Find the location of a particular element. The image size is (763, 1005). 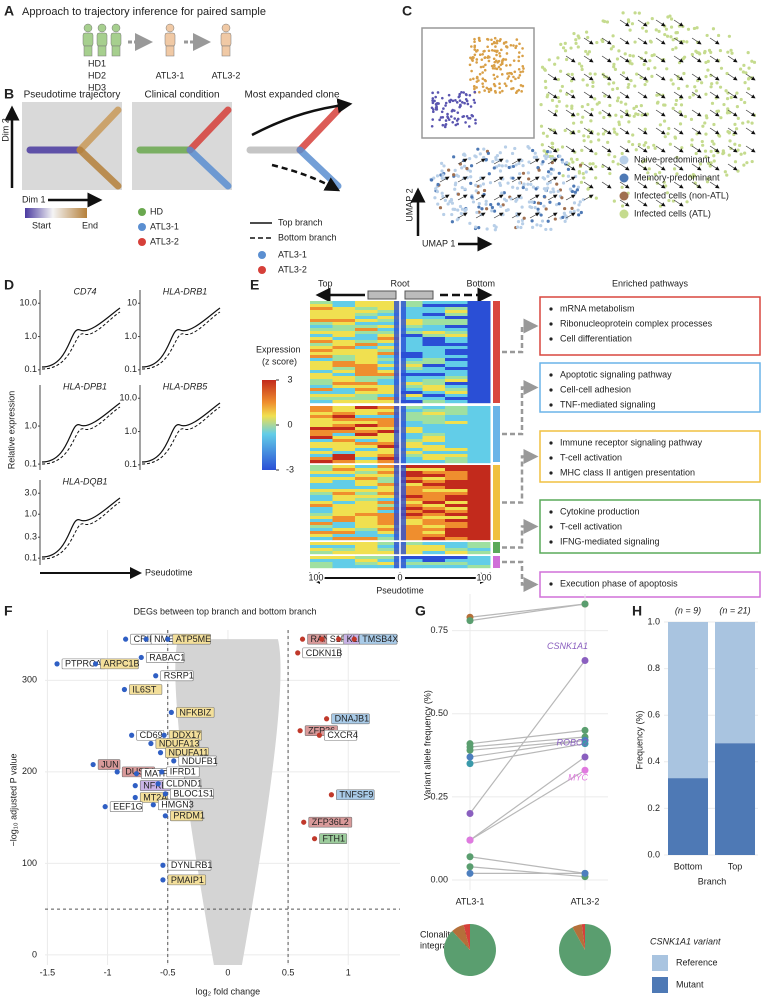

legend-label: Mutant is located at coordinates (690, 984).